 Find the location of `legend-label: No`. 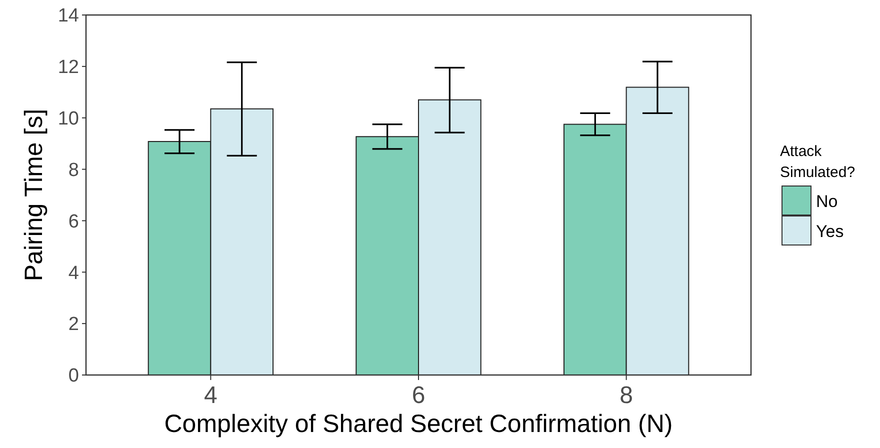

legend-label: No is located at coordinates (827, 201).